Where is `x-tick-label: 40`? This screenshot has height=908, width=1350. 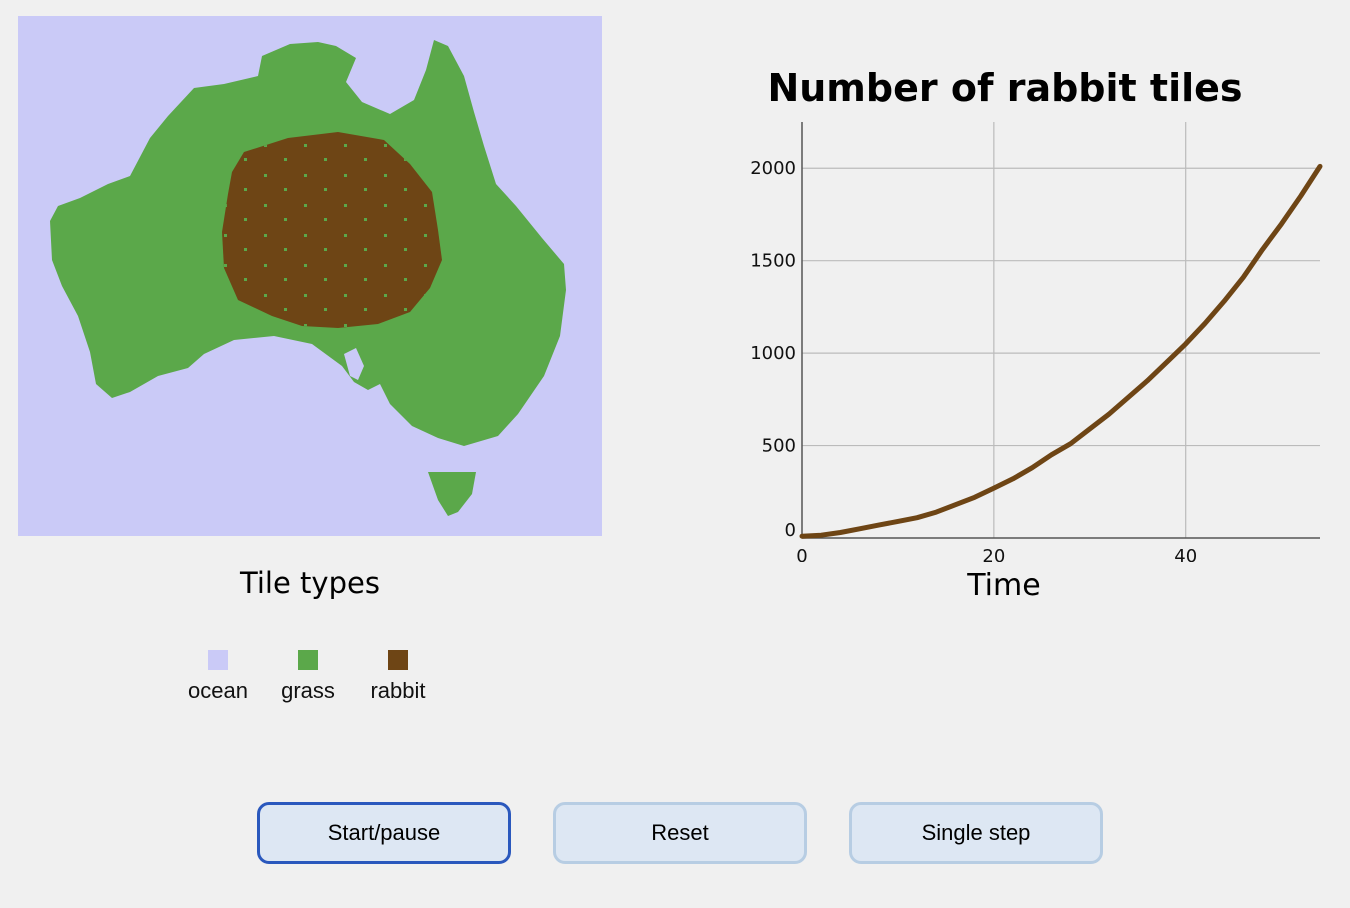 x-tick-label: 40 is located at coordinates (1185, 554).